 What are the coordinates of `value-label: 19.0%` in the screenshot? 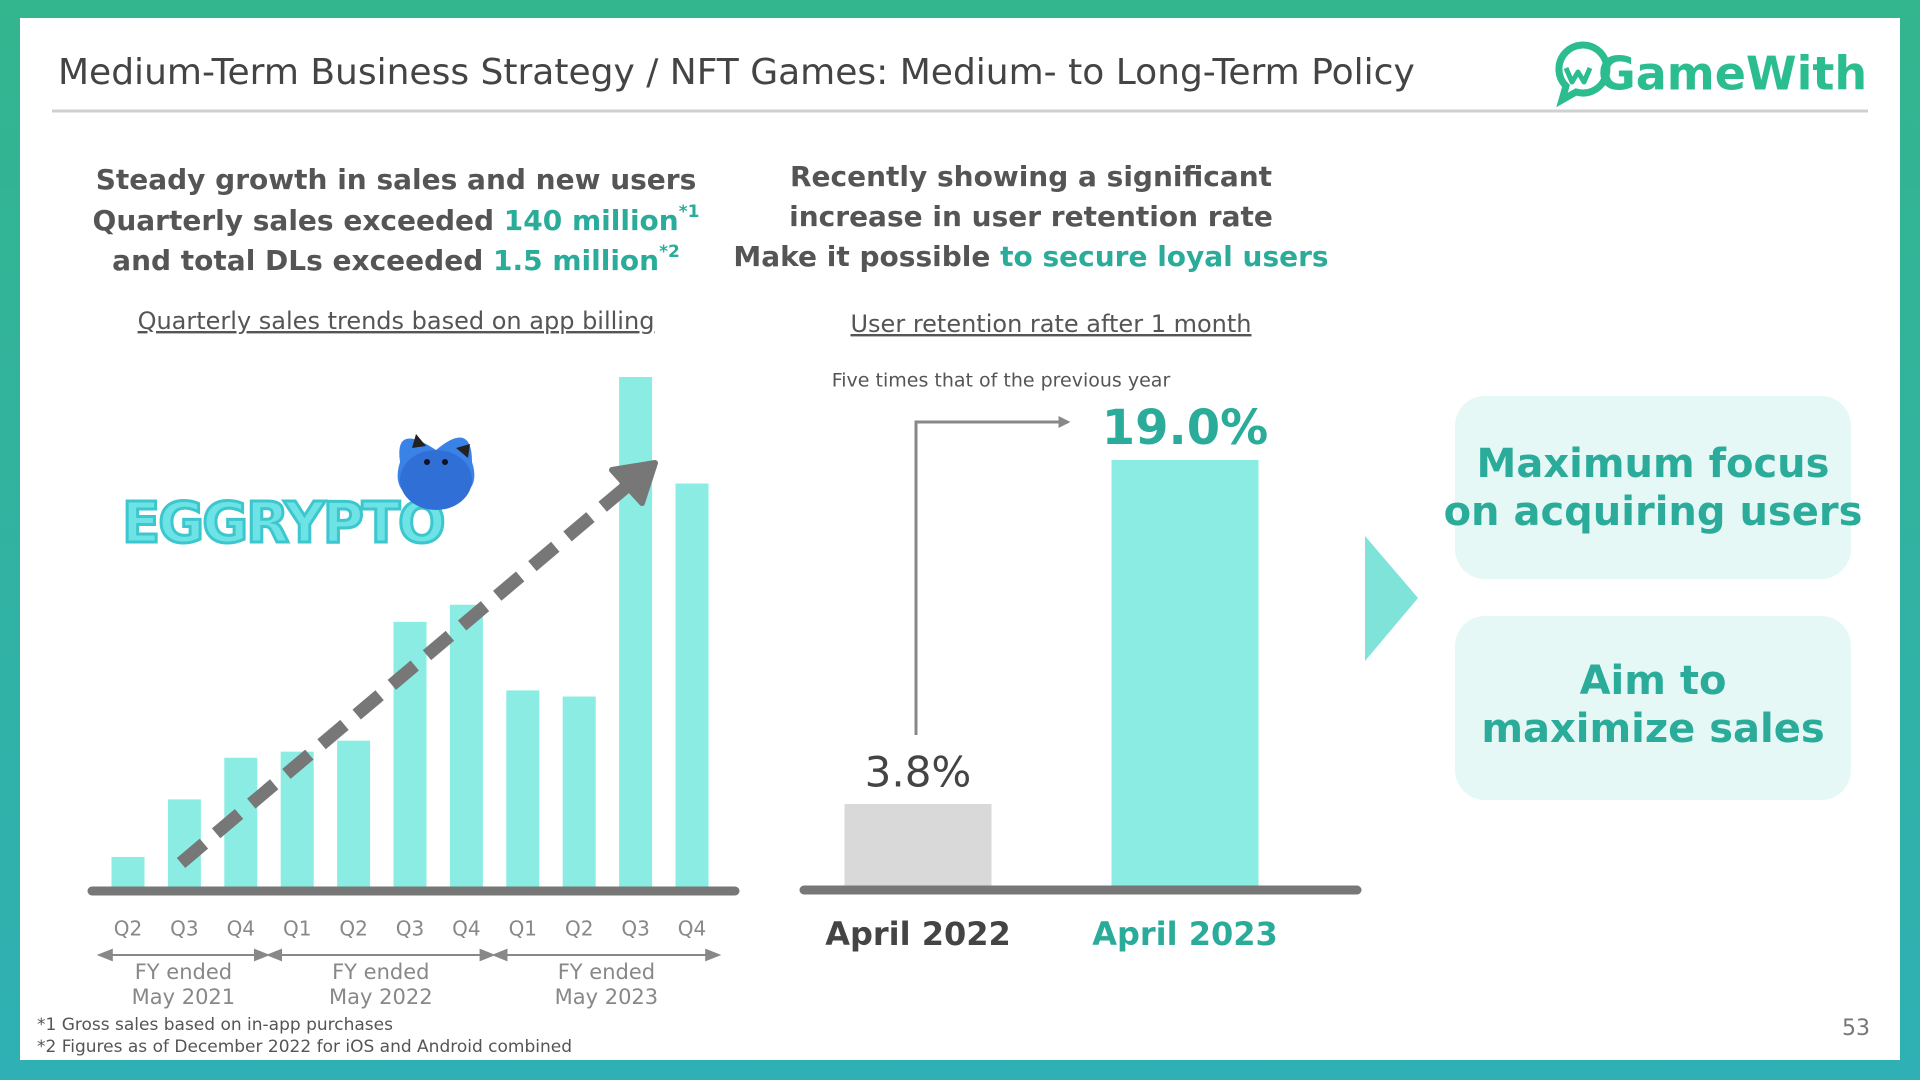 It's located at (1185, 428).